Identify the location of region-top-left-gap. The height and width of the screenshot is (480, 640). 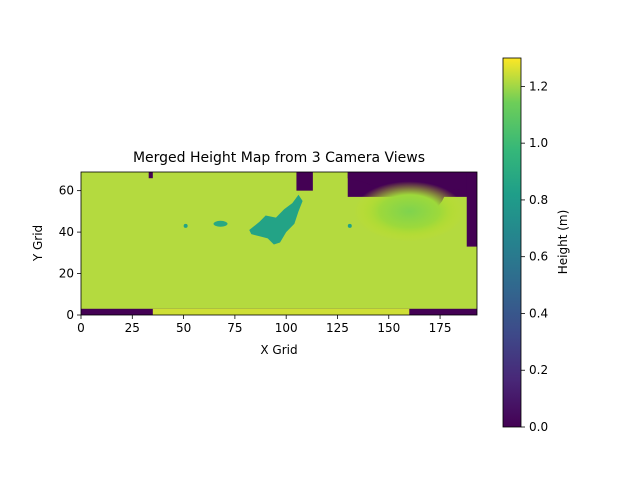
(150, 175).